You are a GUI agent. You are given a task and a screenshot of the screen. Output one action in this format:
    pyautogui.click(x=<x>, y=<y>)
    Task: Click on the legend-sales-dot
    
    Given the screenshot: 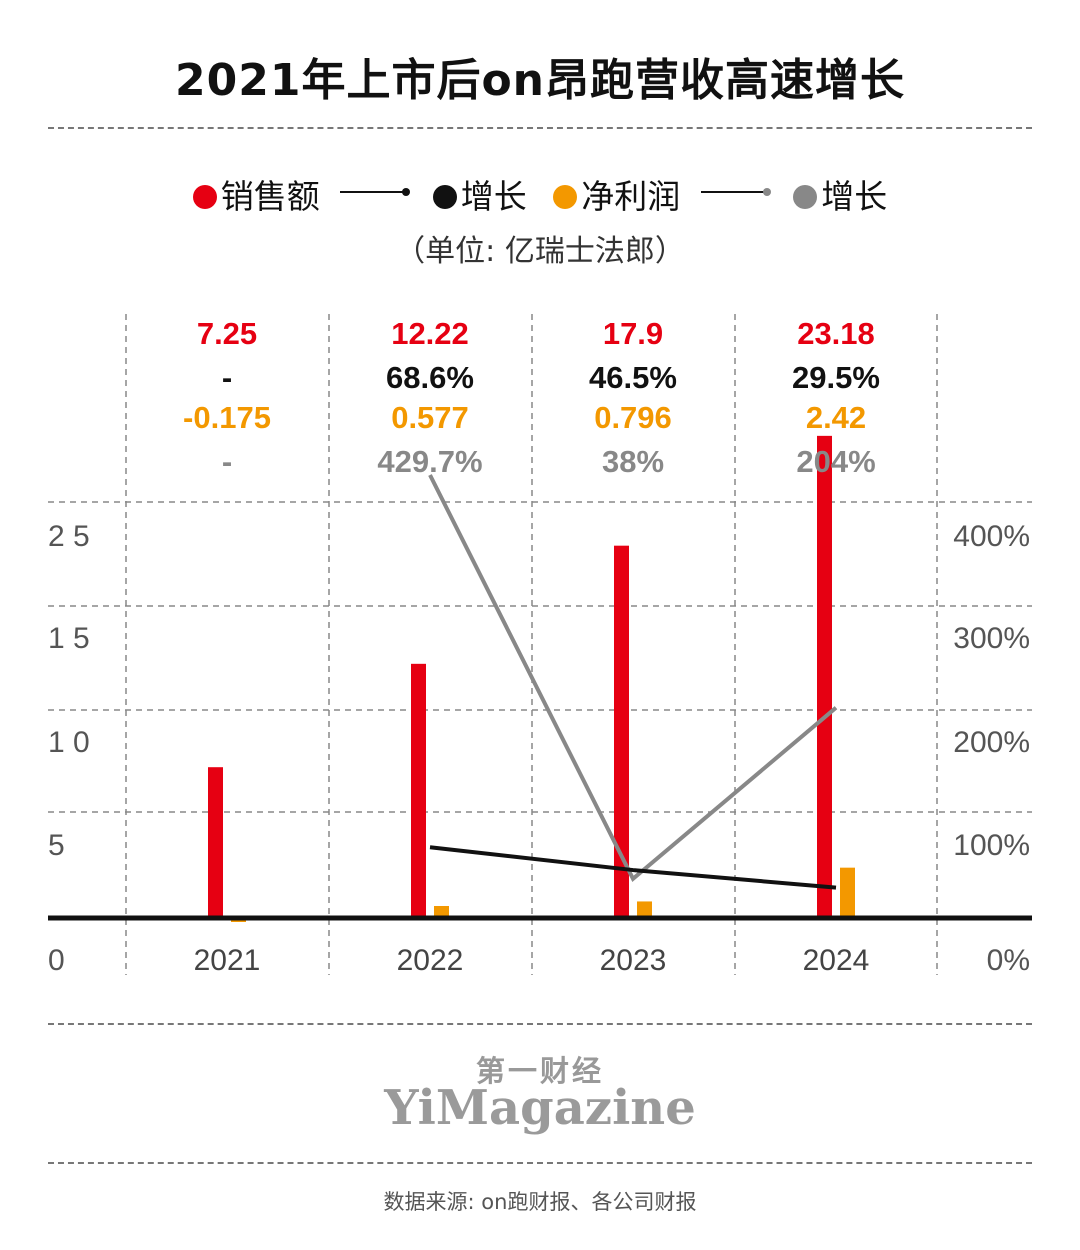 What is the action you would take?
    pyautogui.click(x=204, y=196)
    